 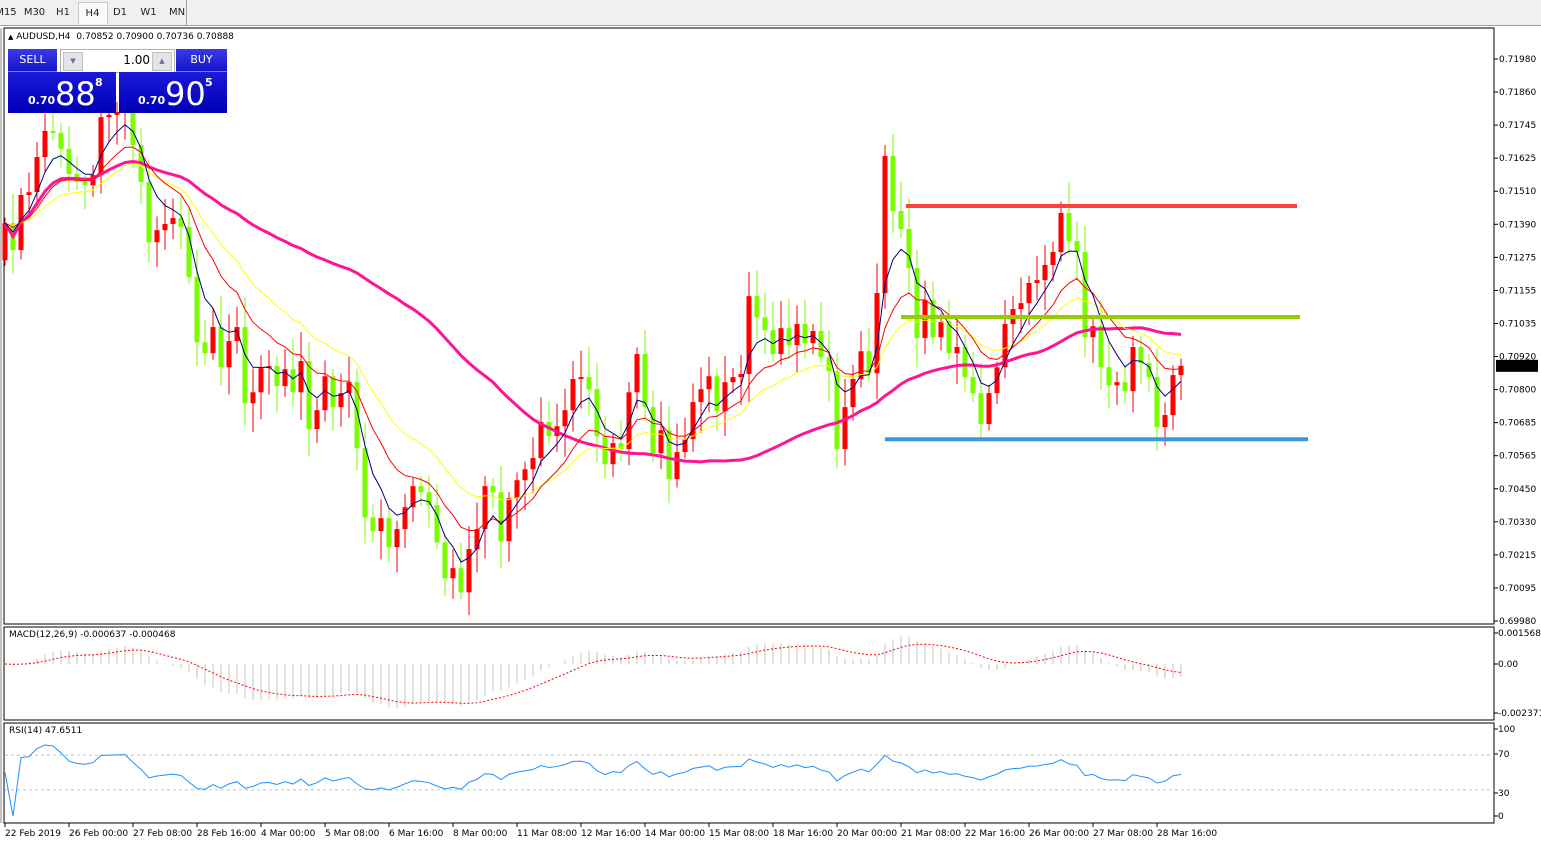 What do you see at coordinates (1517, 126) in the screenshot?
I see `price-axis-label: 0.71745` at bounding box center [1517, 126].